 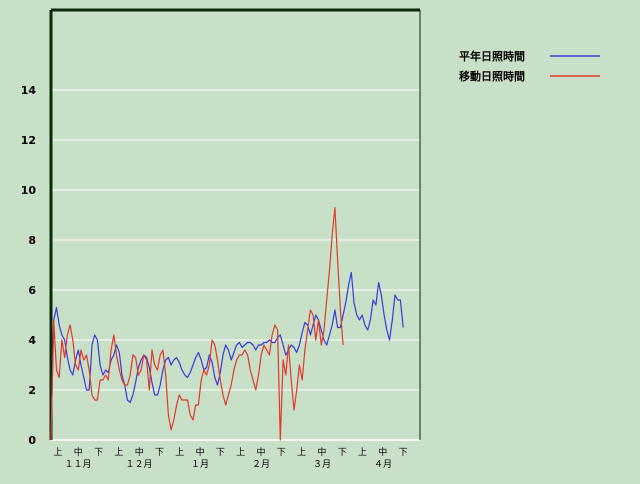 I want to click on y-tick-label: 10, so click(x=29, y=190).